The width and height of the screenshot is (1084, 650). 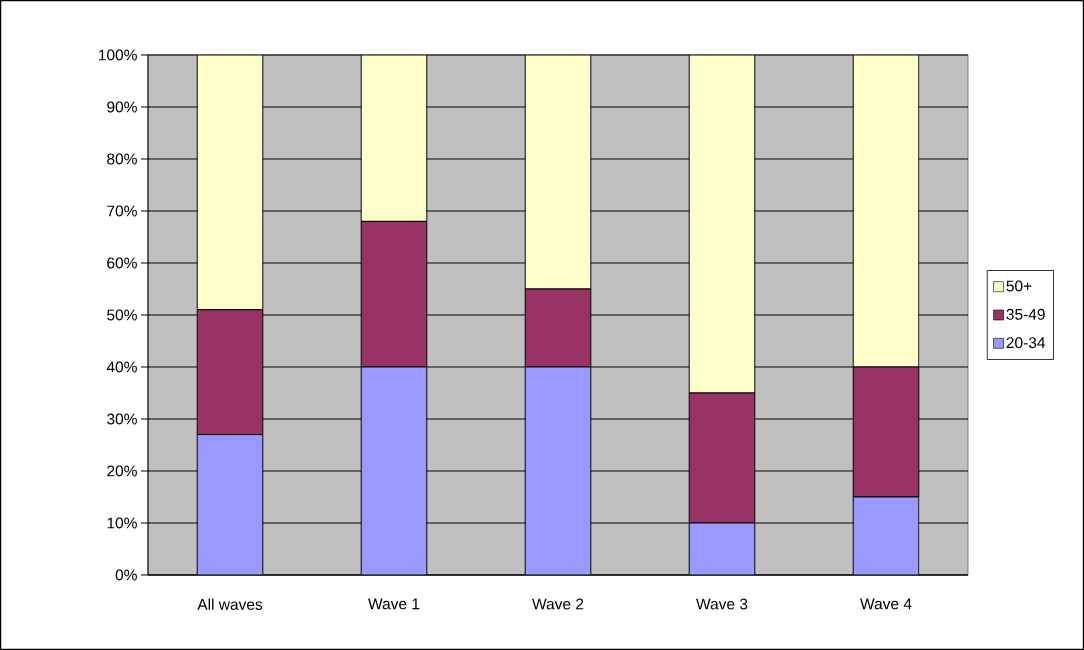 I want to click on x-tick-label: Wave 3, so click(x=722, y=604).